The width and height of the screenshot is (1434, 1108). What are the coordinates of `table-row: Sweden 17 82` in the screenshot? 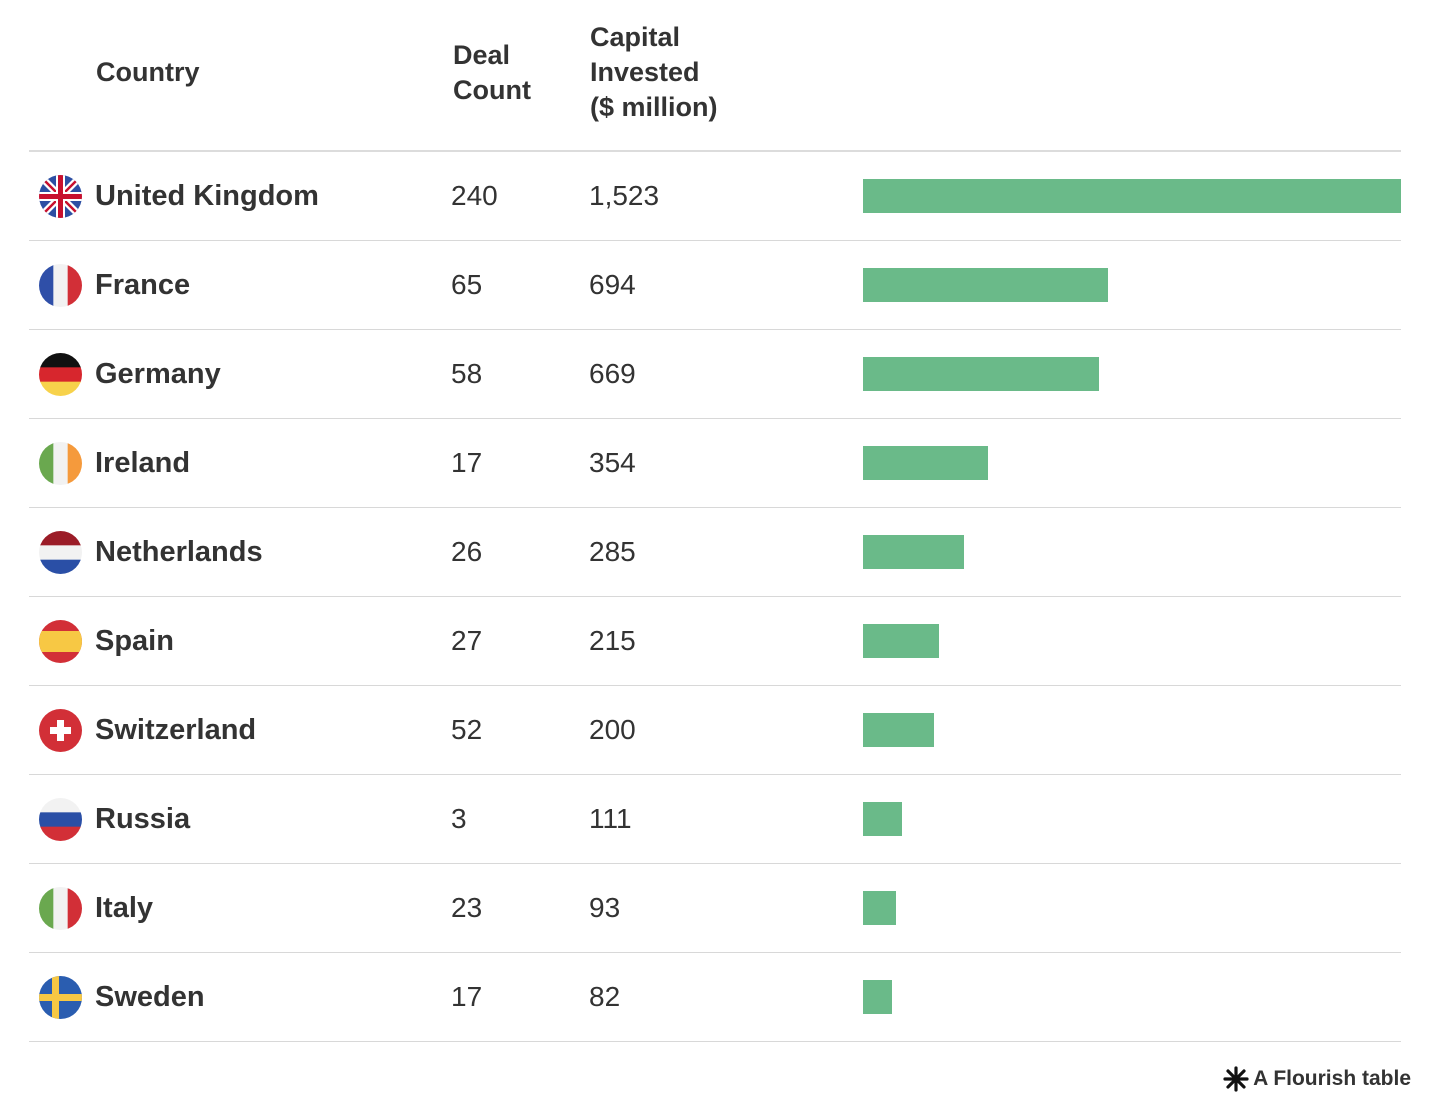 It's located at (715, 997).